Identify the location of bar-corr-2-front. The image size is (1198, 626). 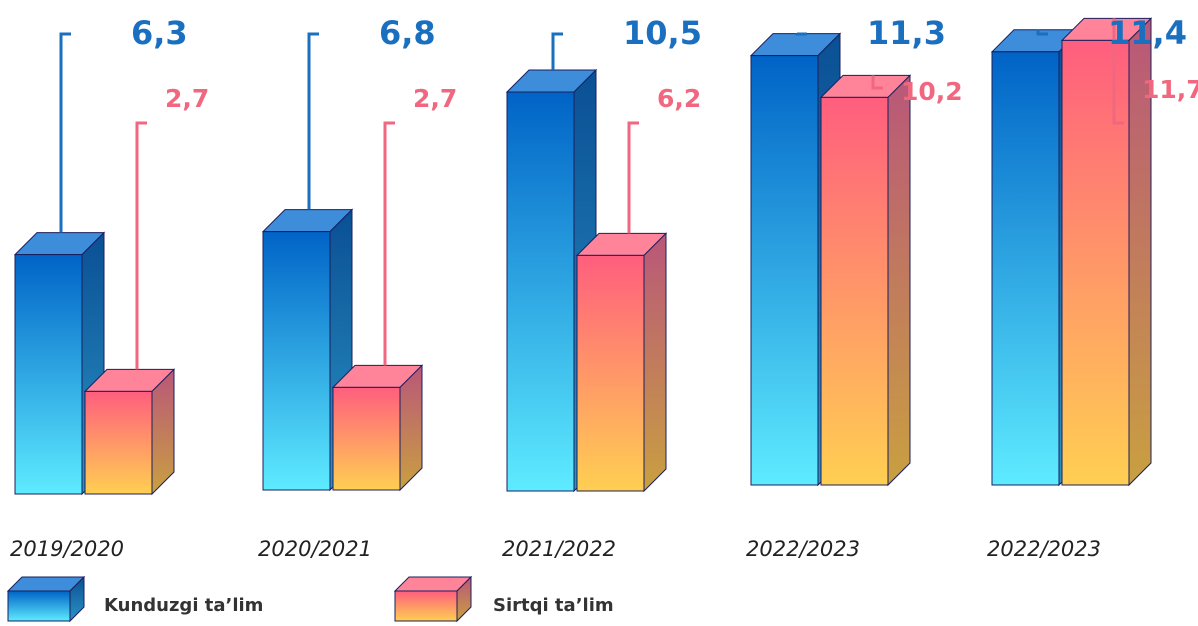
(610, 373).